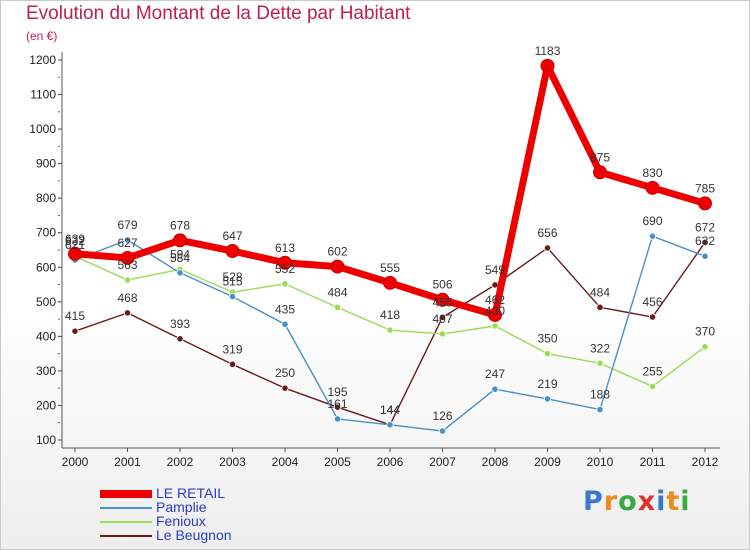  I want to click on x-tick-label: 2011, so click(653, 462).